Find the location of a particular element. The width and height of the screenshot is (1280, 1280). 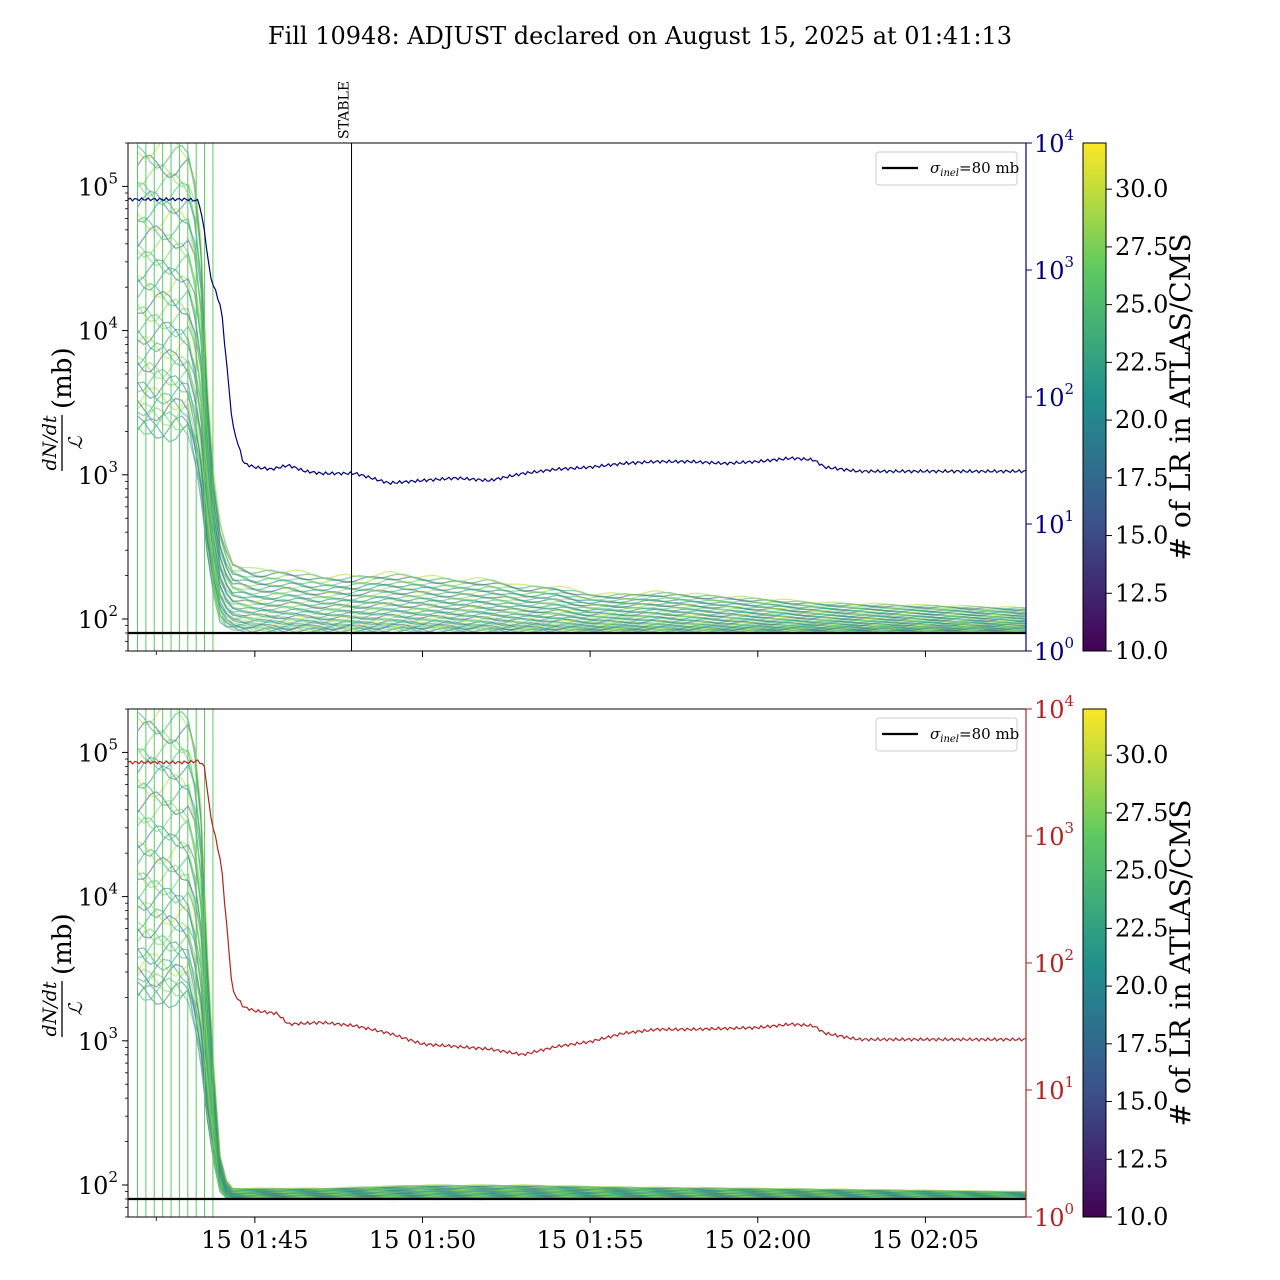

x-tick-label: 15 01:55 is located at coordinates (589, 1240).